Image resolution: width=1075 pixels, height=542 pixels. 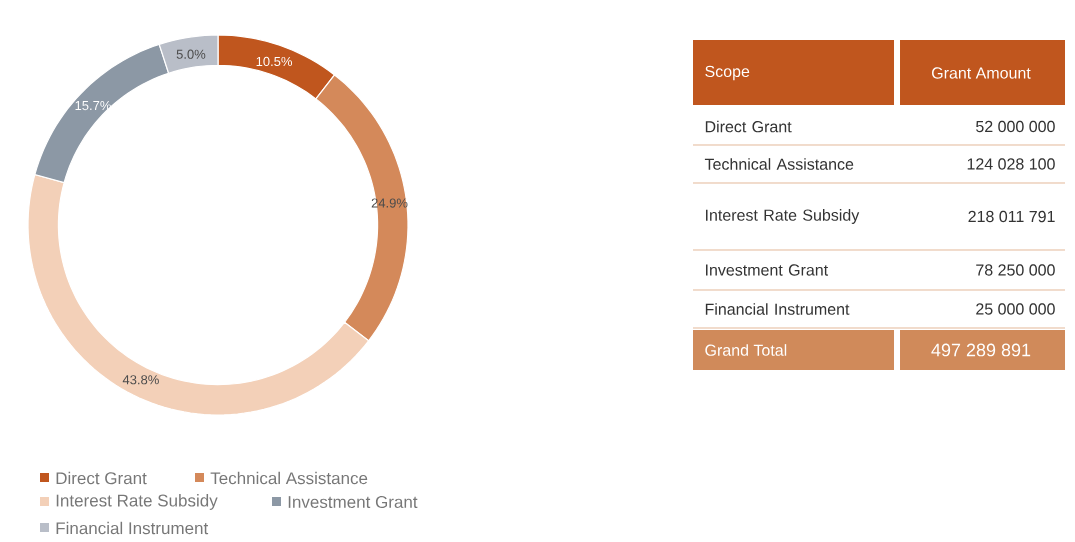 I want to click on text: 52 000 000, so click(x=1015, y=126).